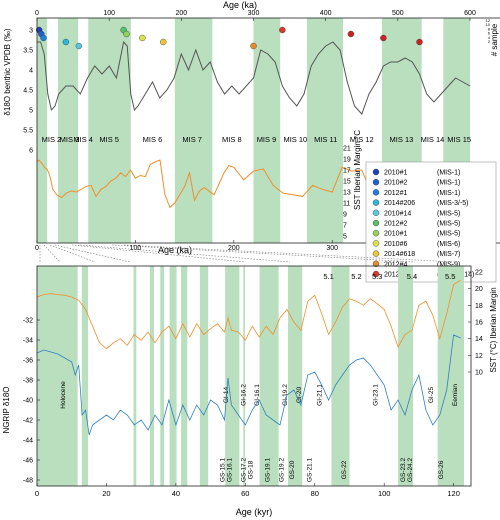  I want to click on bottom-xtick-label-3: 60, so click(245, 493).